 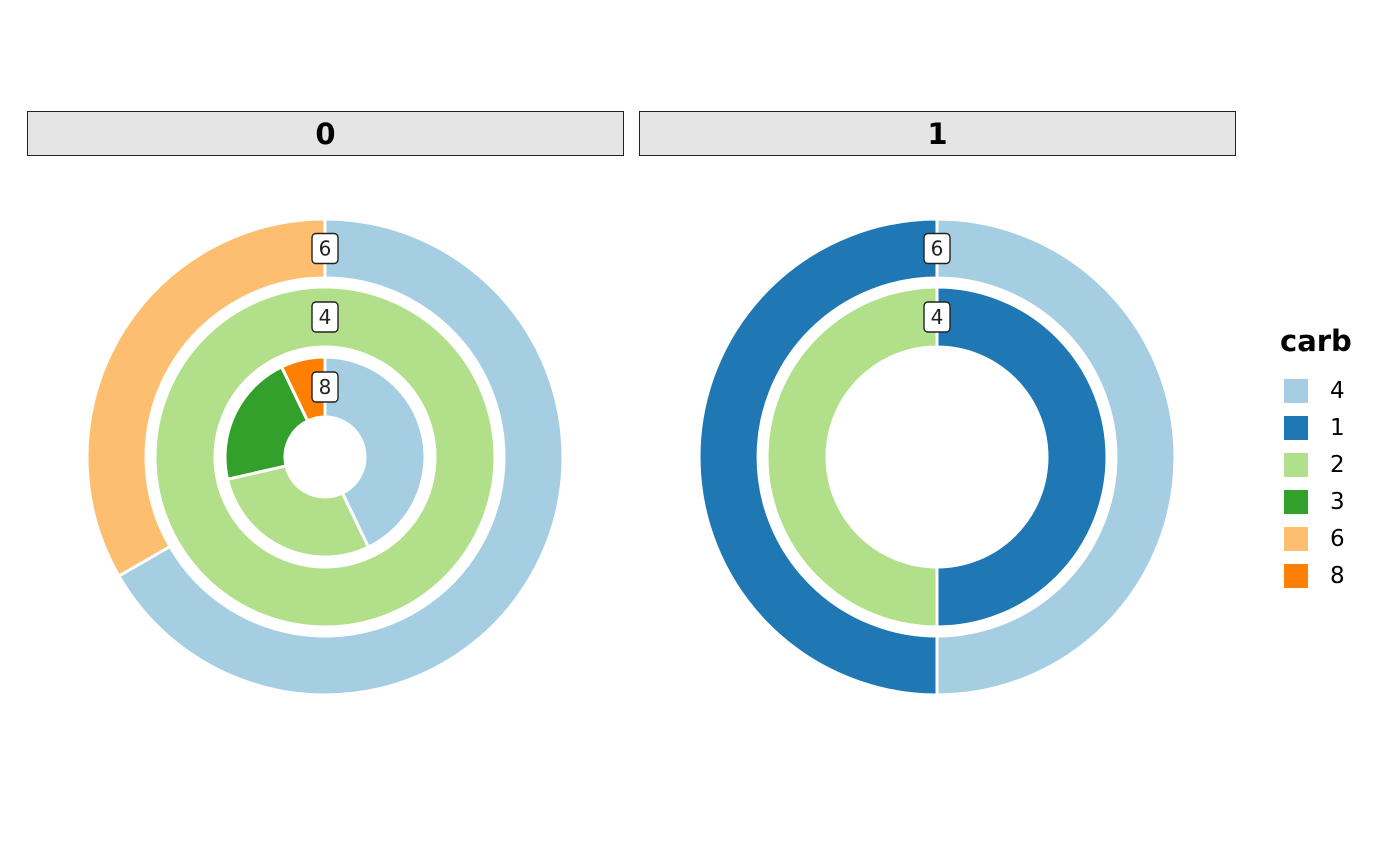 What do you see at coordinates (1316, 538) in the screenshot?
I see `legend-item-6: 6` at bounding box center [1316, 538].